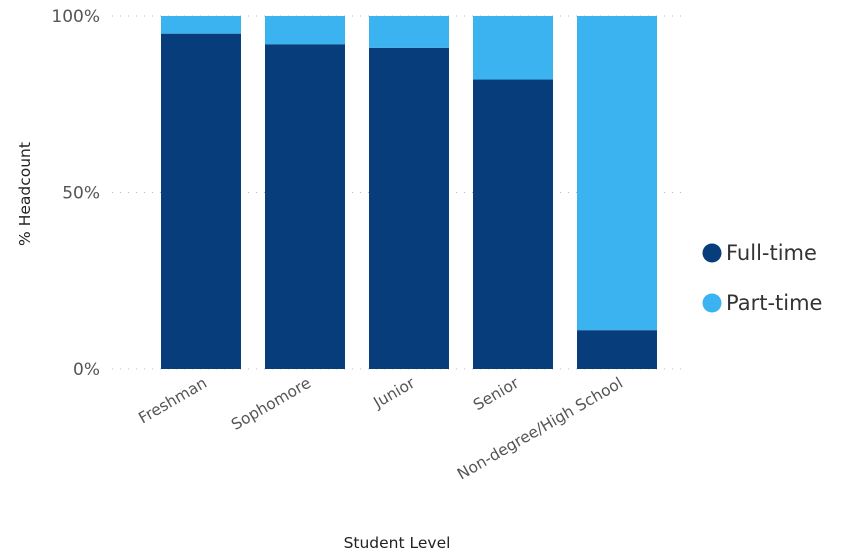 This screenshot has height=555, width=855. What do you see at coordinates (271, 404) in the screenshot?
I see `x-tick-label: Sophomore` at bounding box center [271, 404].